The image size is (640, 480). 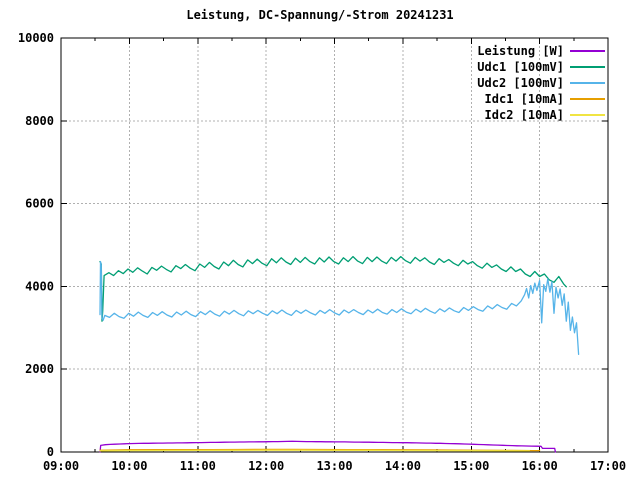 I want to click on x-tick-label: 12:00, so click(x=266, y=466).